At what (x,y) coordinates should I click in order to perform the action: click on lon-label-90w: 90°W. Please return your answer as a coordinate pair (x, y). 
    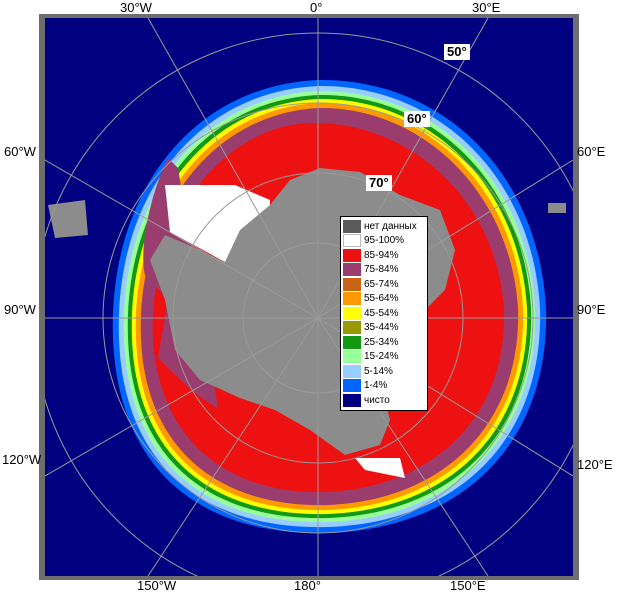
    Looking at the image, I should click on (20, 309).